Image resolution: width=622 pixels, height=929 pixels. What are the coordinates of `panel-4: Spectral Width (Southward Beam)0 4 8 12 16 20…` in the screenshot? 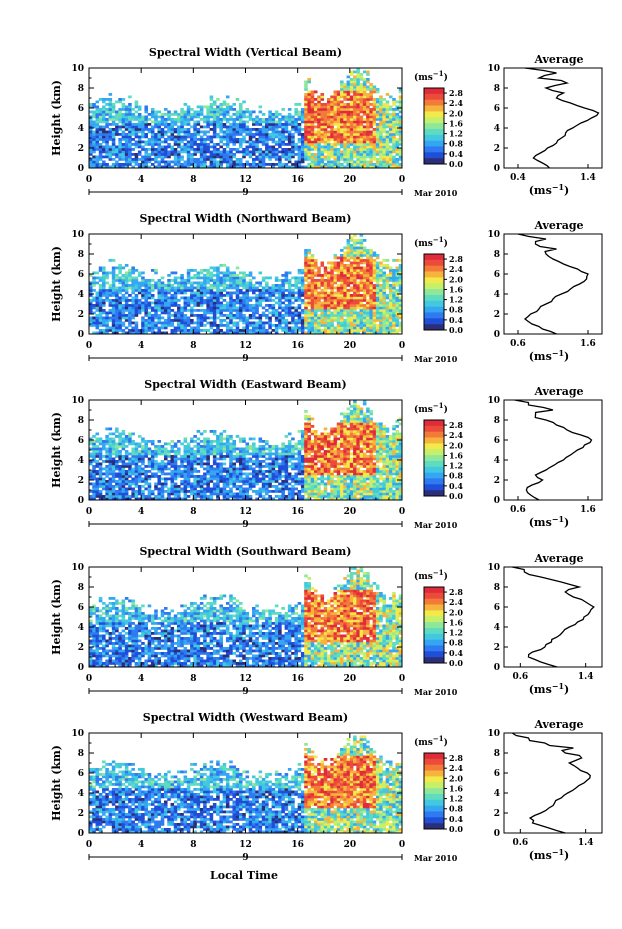 It's located at (326, 621).